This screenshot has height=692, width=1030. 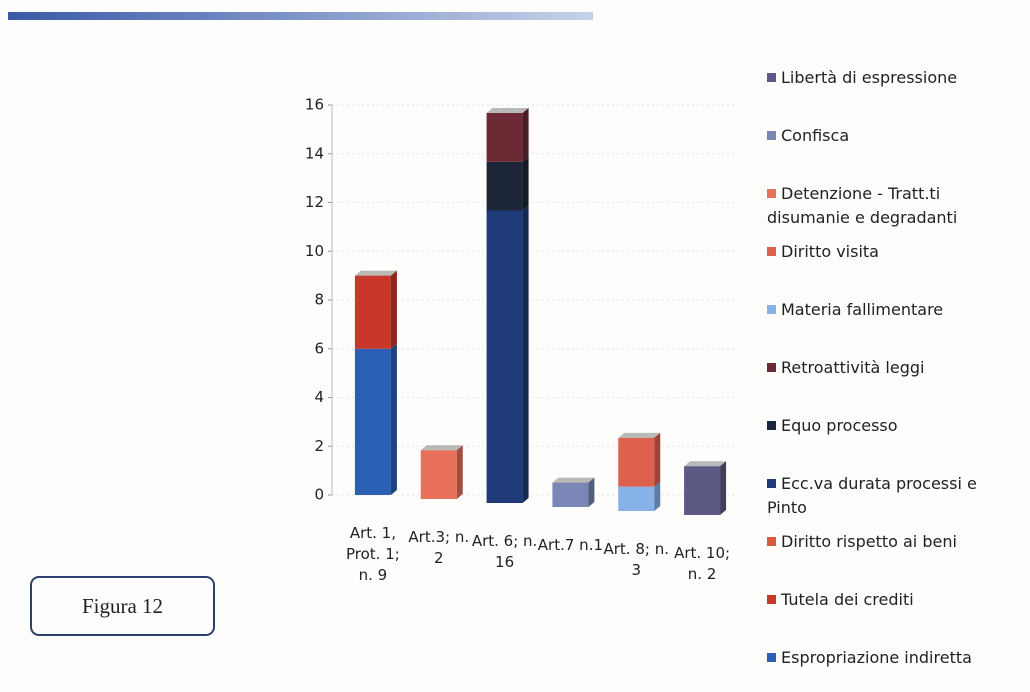 What do you see at coordinates (839, 425) in the screenshot?
I see `legend-label: Equo processo` at bounding box center [839, 425].